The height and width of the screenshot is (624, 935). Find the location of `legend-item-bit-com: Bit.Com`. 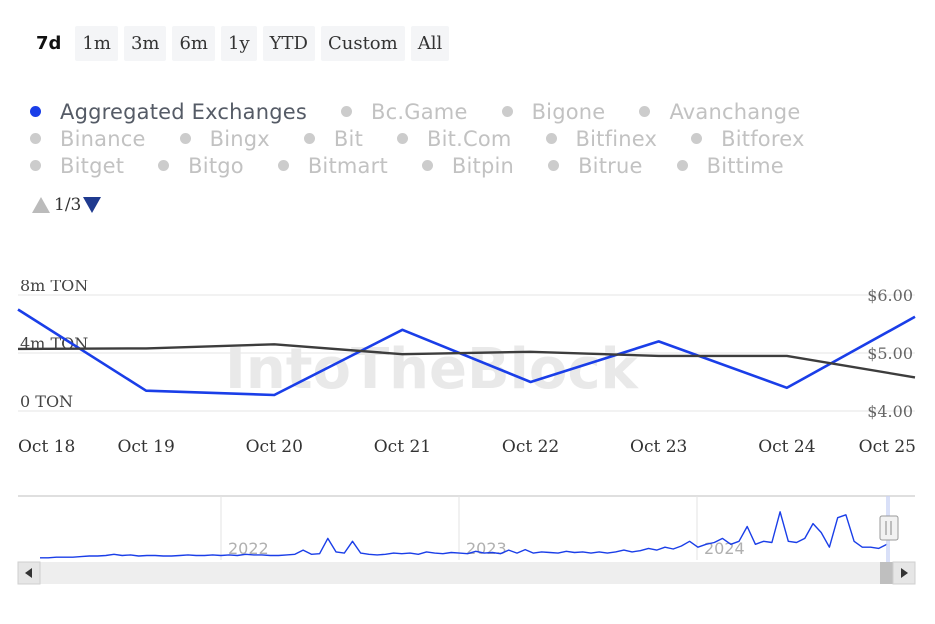

legend-item-bit-com: Bit.Com is located at coordinates (454, 139).